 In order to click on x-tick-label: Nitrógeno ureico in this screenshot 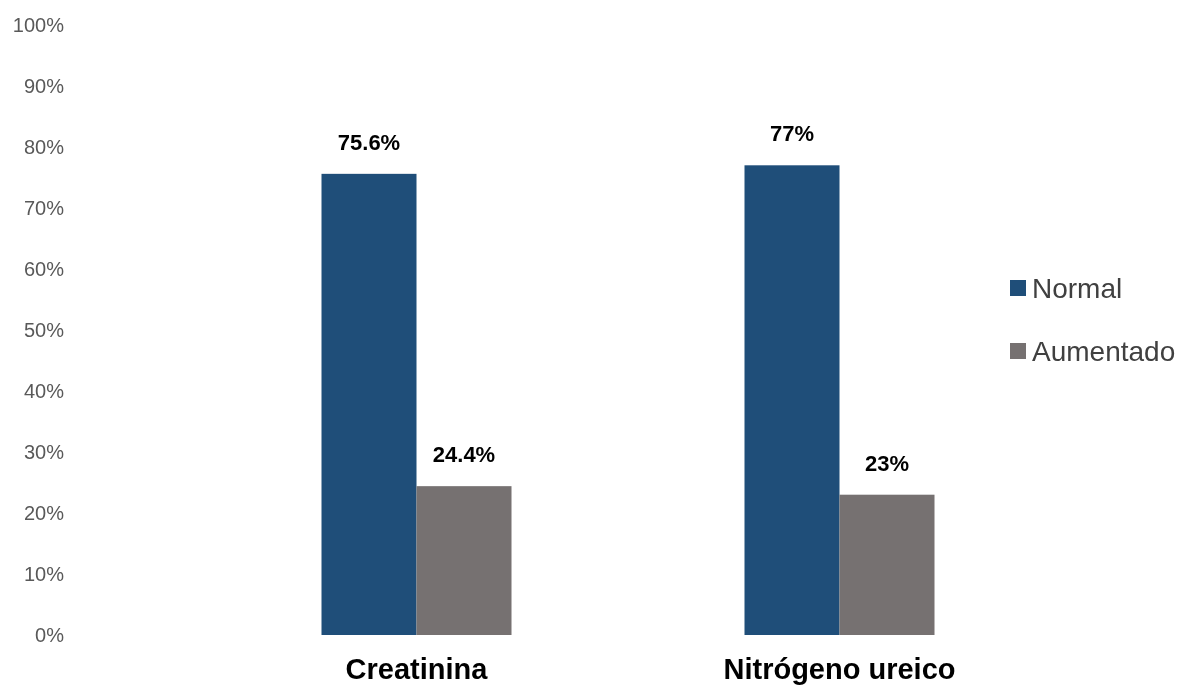, I will do `click(839, 669)`.